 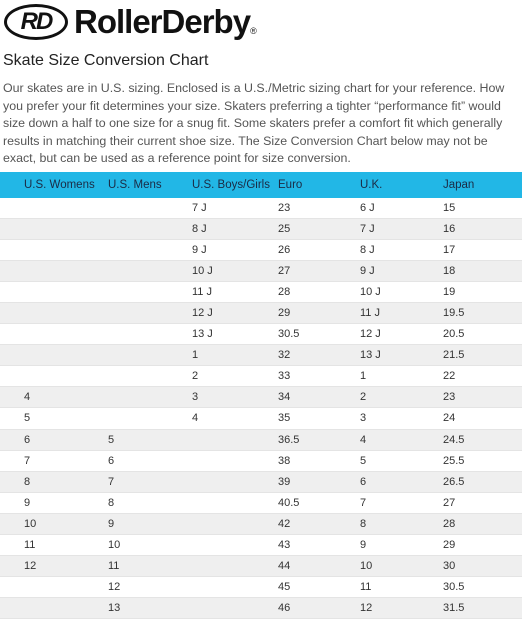 I want to click on table-row: 12 11 44 10 30, so click(x=261, y=566).